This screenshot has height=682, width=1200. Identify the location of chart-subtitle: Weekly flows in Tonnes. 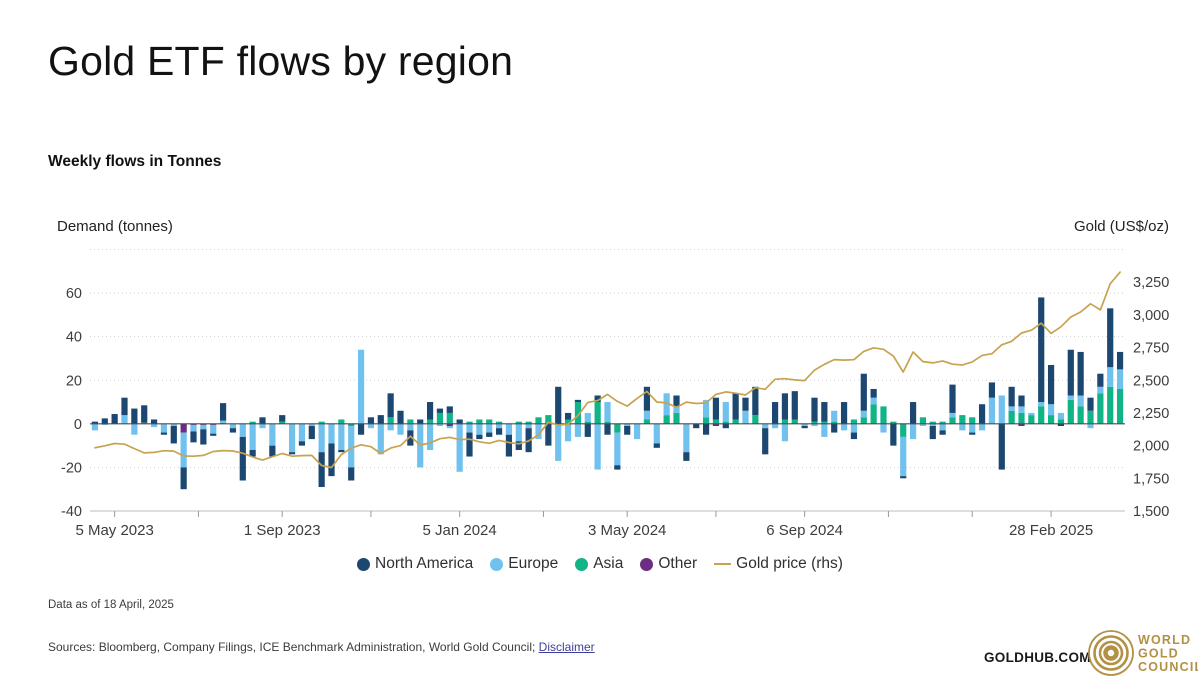
(135, 161).